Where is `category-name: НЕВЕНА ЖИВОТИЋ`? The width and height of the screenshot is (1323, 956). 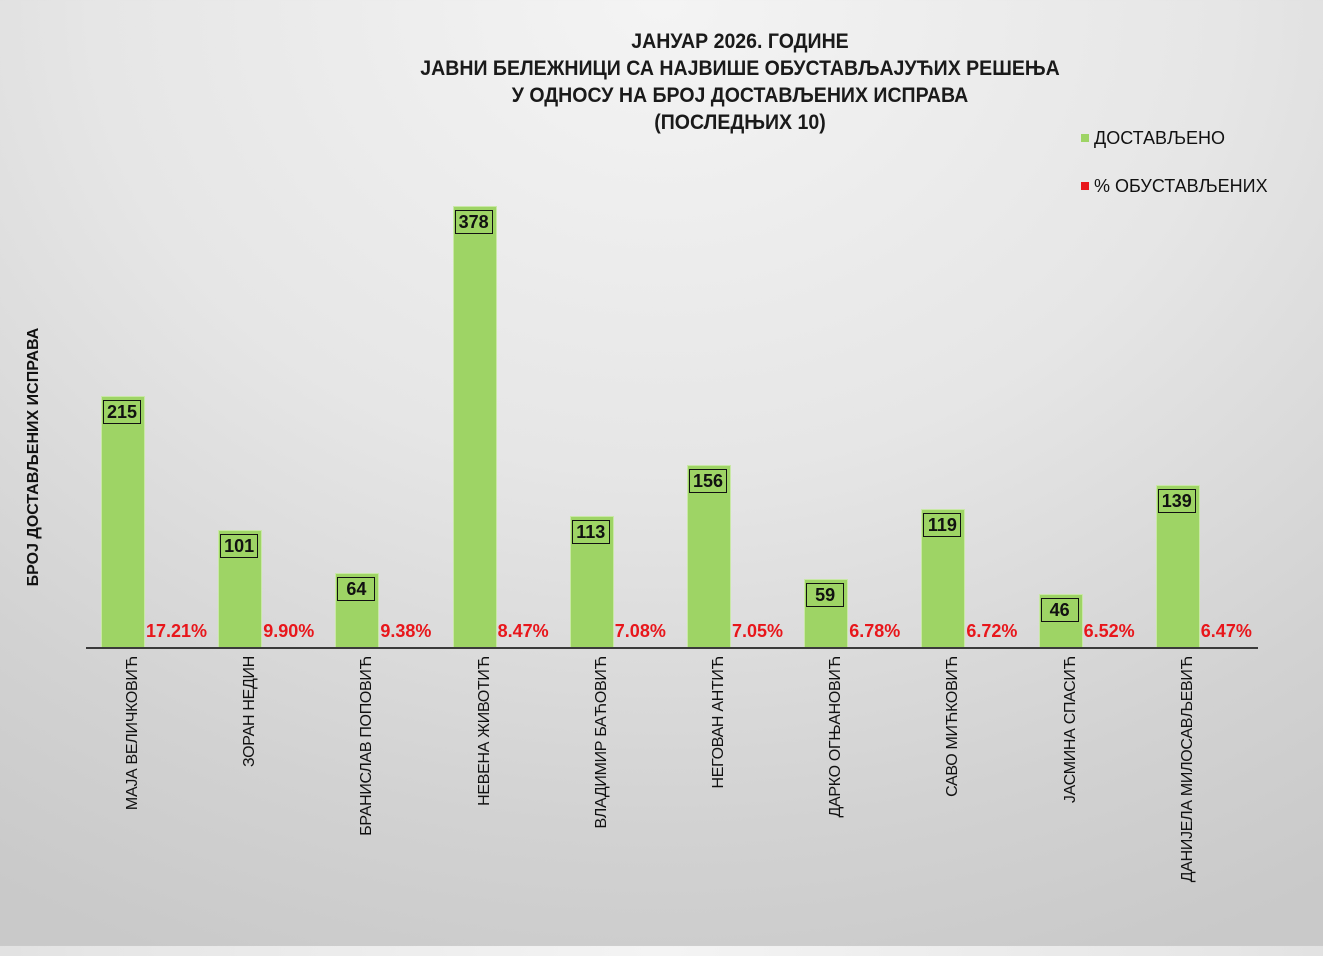 category-name: НЕВЕНА ЖИВОТИЋ is located at coordinates (484, 731).